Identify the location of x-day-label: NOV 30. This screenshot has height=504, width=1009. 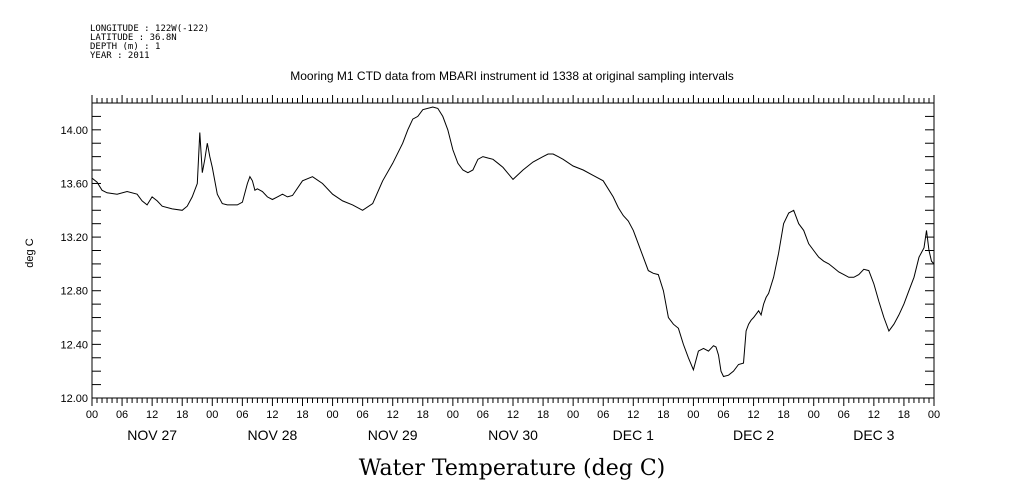
(513, 435).